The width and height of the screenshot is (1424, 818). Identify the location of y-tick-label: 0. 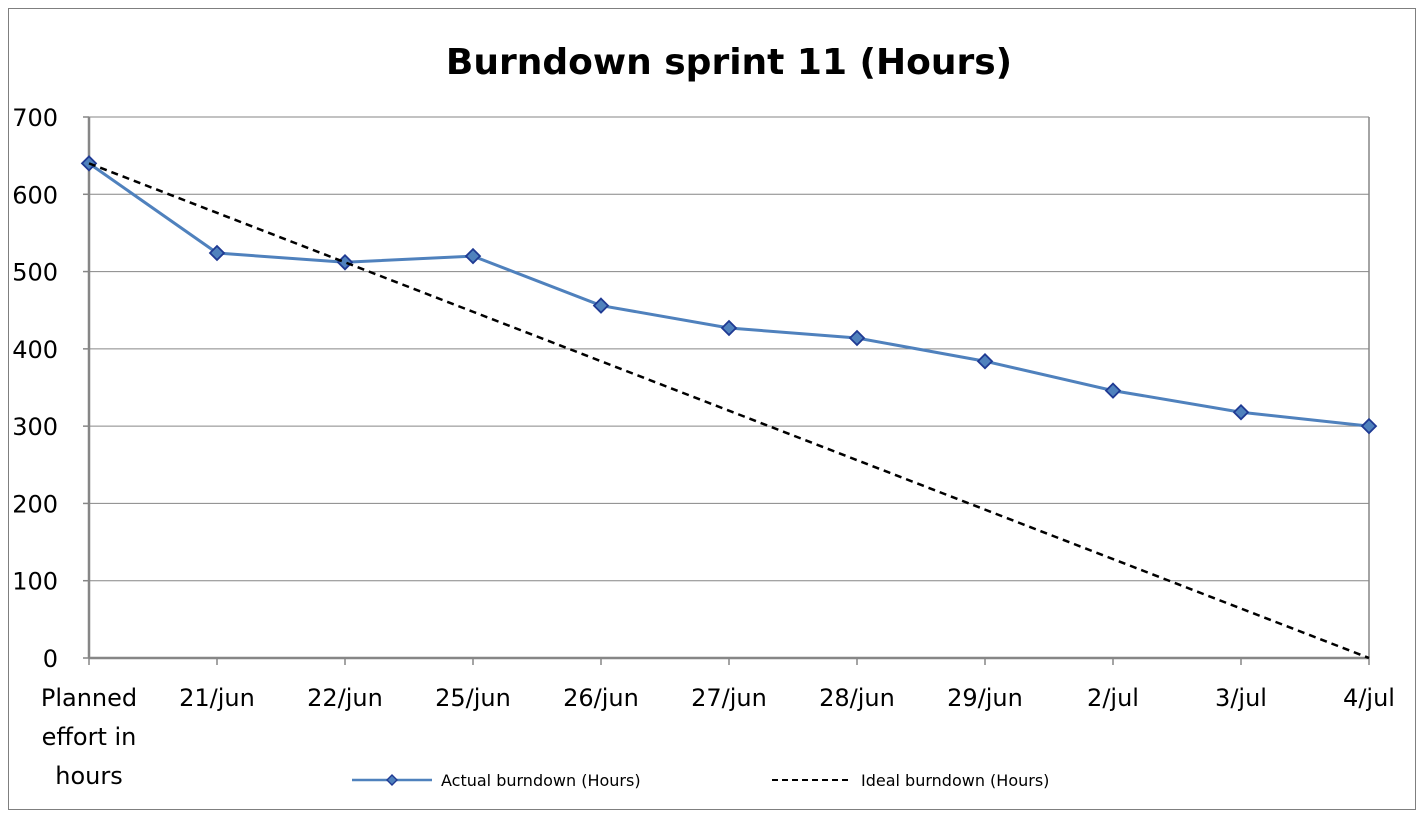
(50, 659).